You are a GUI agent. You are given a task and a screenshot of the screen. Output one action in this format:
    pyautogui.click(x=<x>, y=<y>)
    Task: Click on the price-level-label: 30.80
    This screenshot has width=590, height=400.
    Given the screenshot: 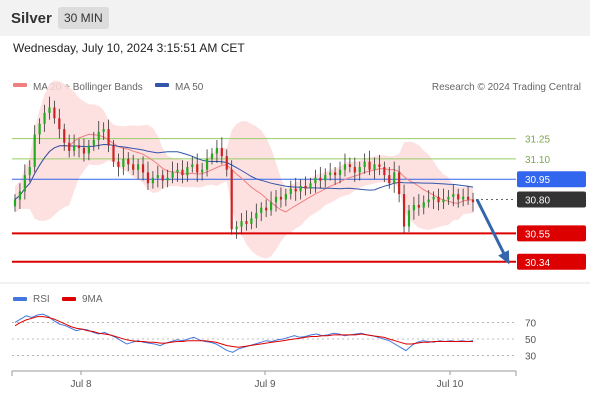 What is the action you would take?
    pyautogui.click(x=537, y=201)
    